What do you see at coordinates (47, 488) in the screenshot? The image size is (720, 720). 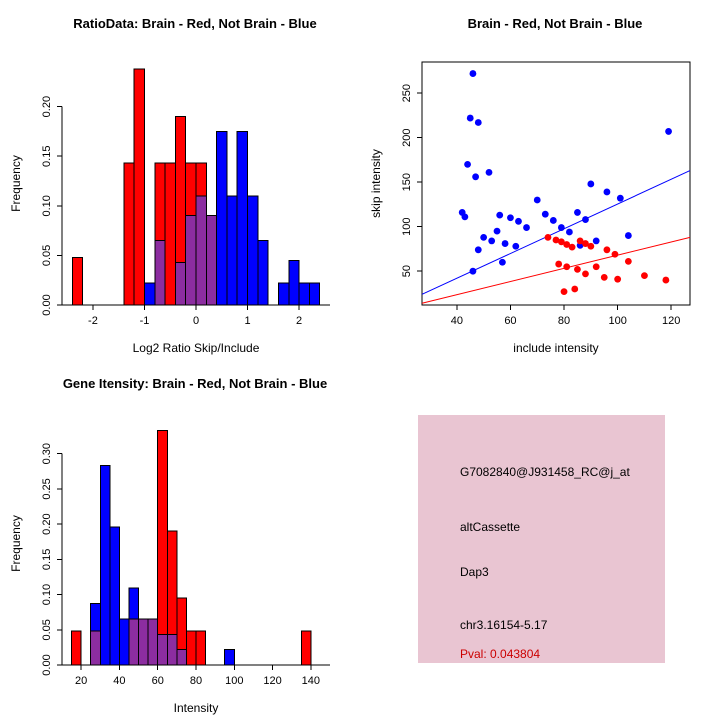 I see `y-tick-label: 0.25` at bounding box center [47, 488].